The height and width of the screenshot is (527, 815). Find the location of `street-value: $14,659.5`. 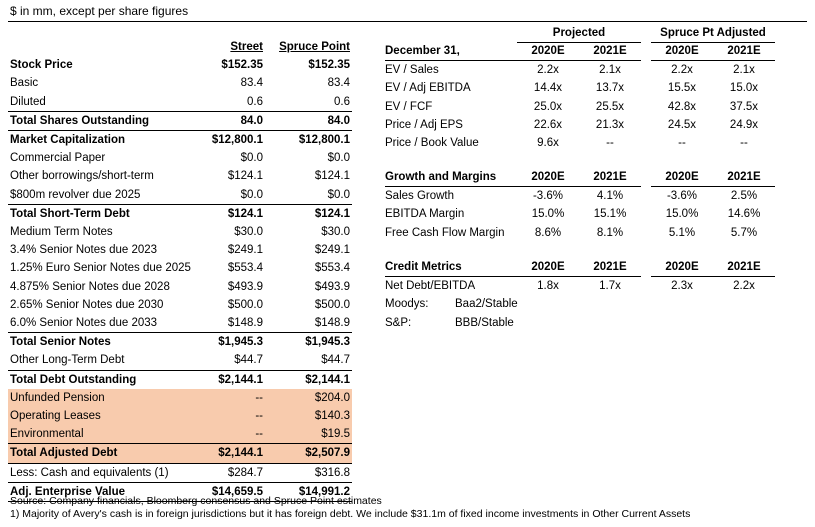

street-value: $14,659.5 is located at coordinates (235, 492).